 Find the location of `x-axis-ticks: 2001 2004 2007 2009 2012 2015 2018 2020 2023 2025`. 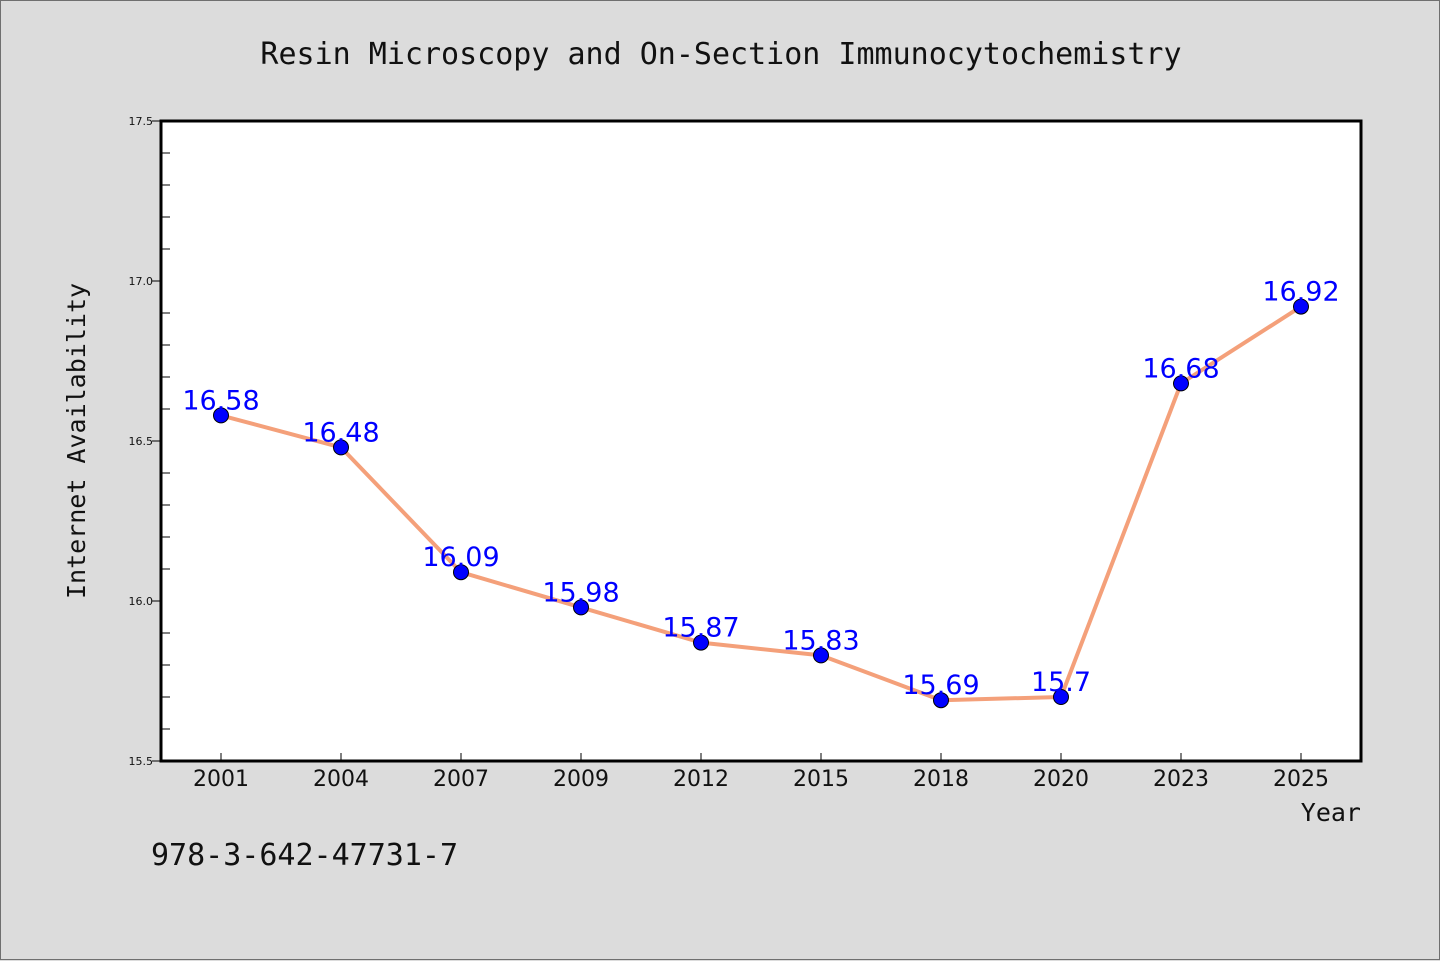

x-axis-ticks: 2001 2004 2007 2009 2012 2015 2018 2020 2023 2025 is located at coordinates (761, 772).